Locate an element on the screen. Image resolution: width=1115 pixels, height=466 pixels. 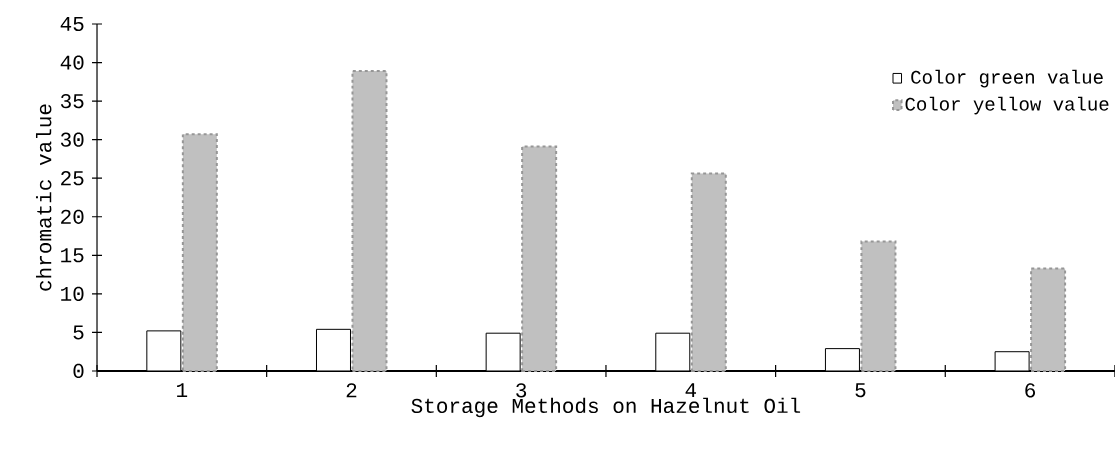
x-tick-label: 6 is located at coordinates (1030, 390).